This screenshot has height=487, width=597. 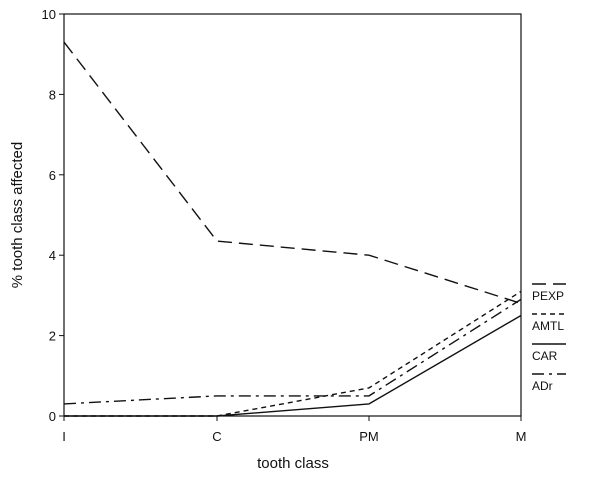 I want to click on x-tick-label: I, so click(x=64, y=436).